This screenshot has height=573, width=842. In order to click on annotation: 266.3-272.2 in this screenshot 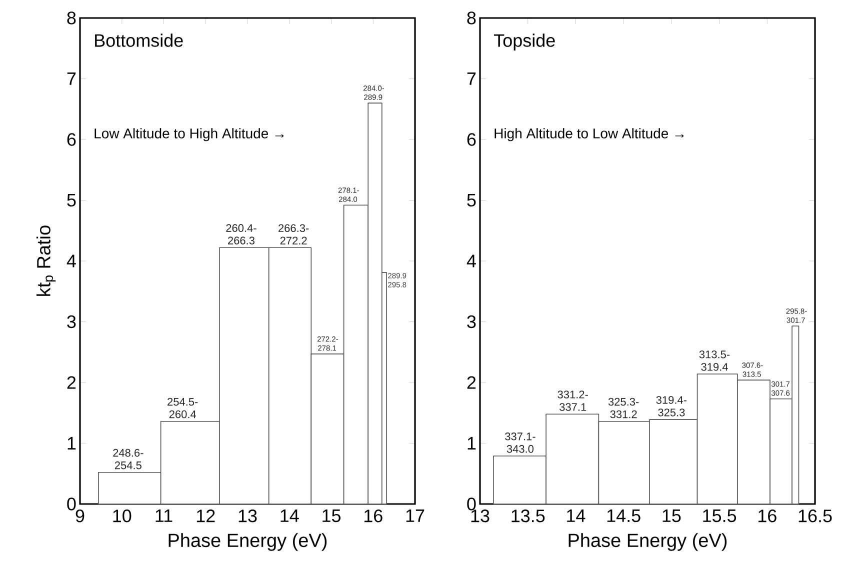, I will do `click(293, 234)`.